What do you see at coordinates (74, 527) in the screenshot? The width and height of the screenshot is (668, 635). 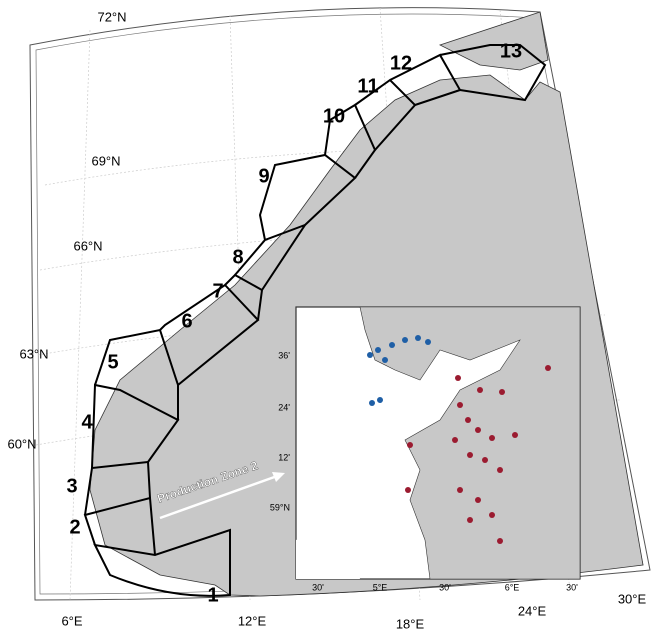 I see `zone-label: 2` at bounding box center [74, 527].